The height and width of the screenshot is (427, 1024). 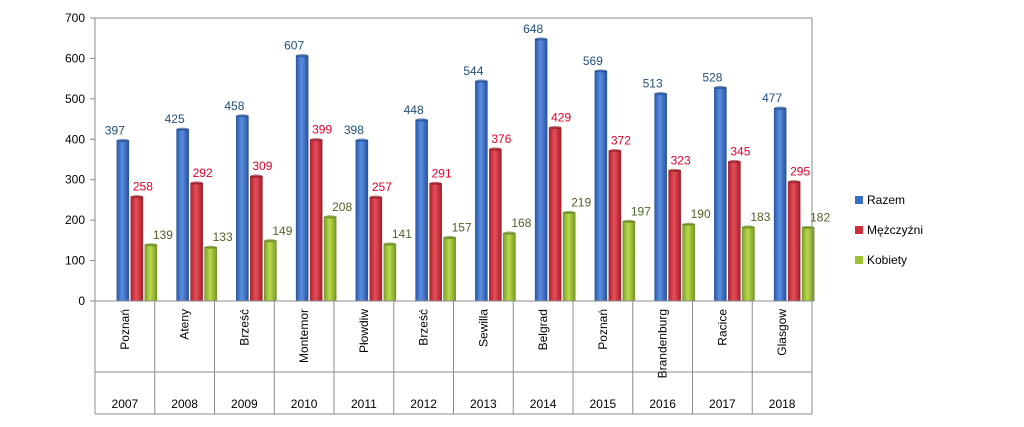 What do you see at coordinates (115, 130) in the screenshot?
I see `data-label: 397` at bounding box center [115, 130].